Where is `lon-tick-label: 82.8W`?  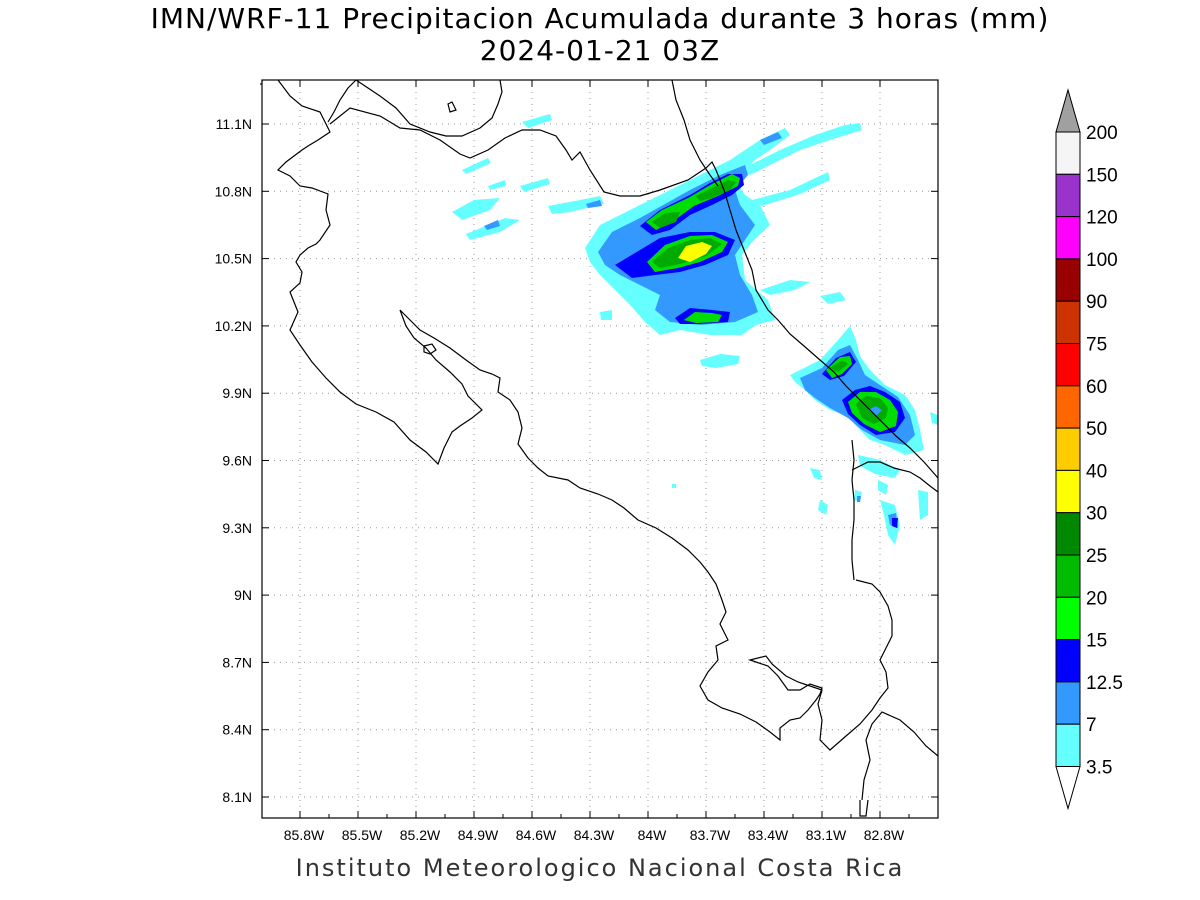 lon-tick-label: 82.8W is located at coordinates (884, 835).